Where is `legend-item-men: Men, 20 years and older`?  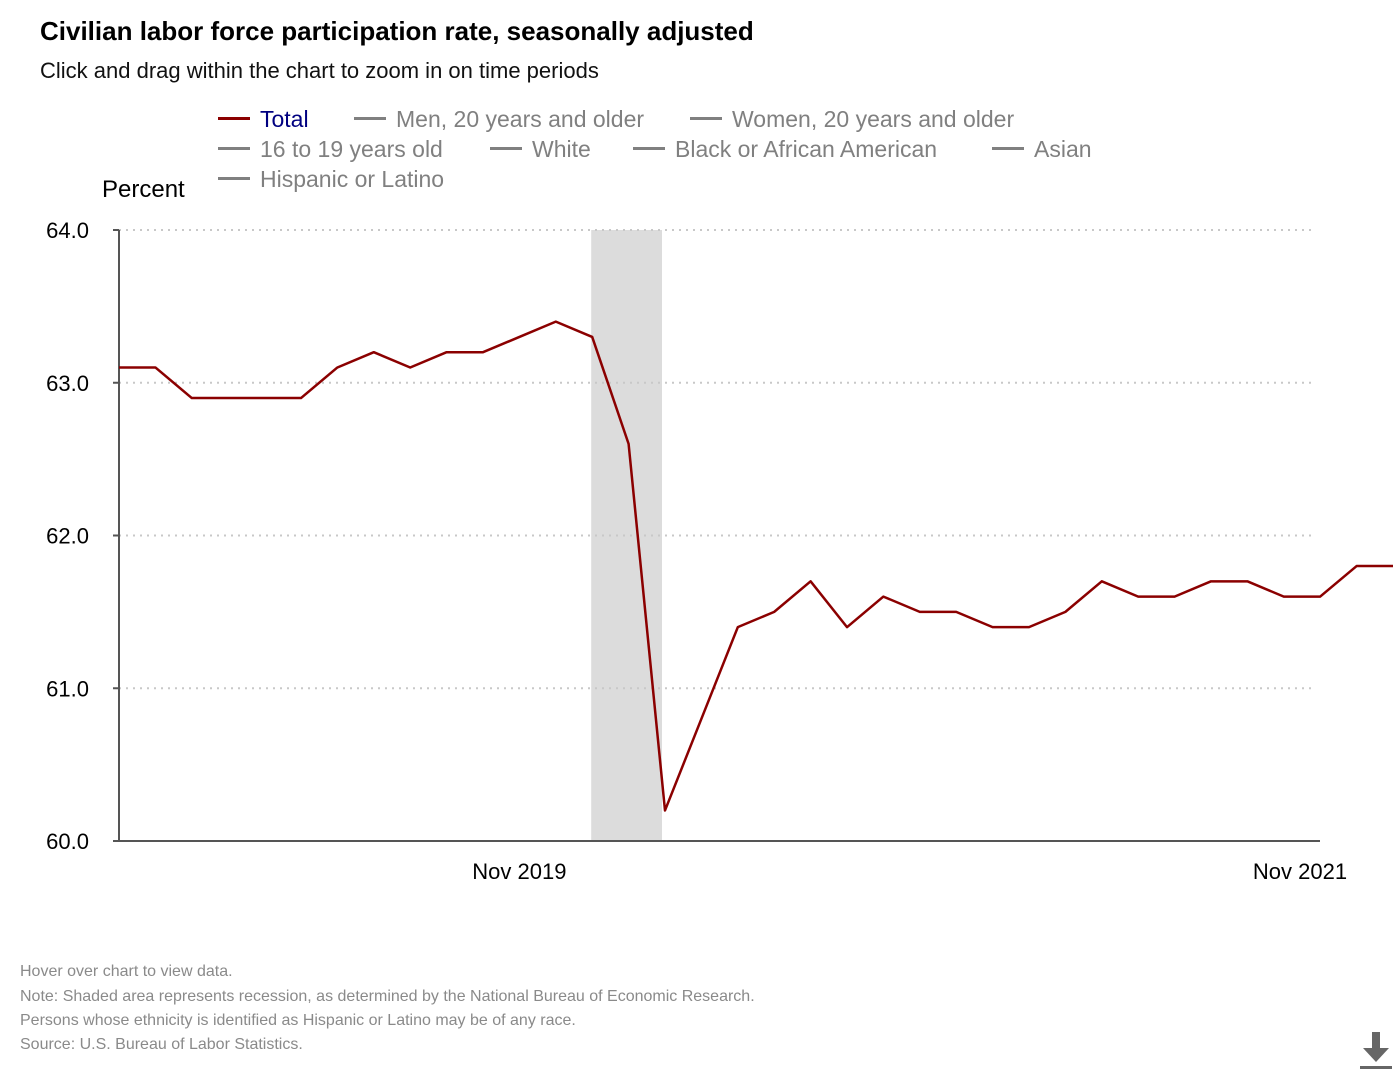
legend-item-men: Men, 20 years and older is located at coordinates (499, 119).